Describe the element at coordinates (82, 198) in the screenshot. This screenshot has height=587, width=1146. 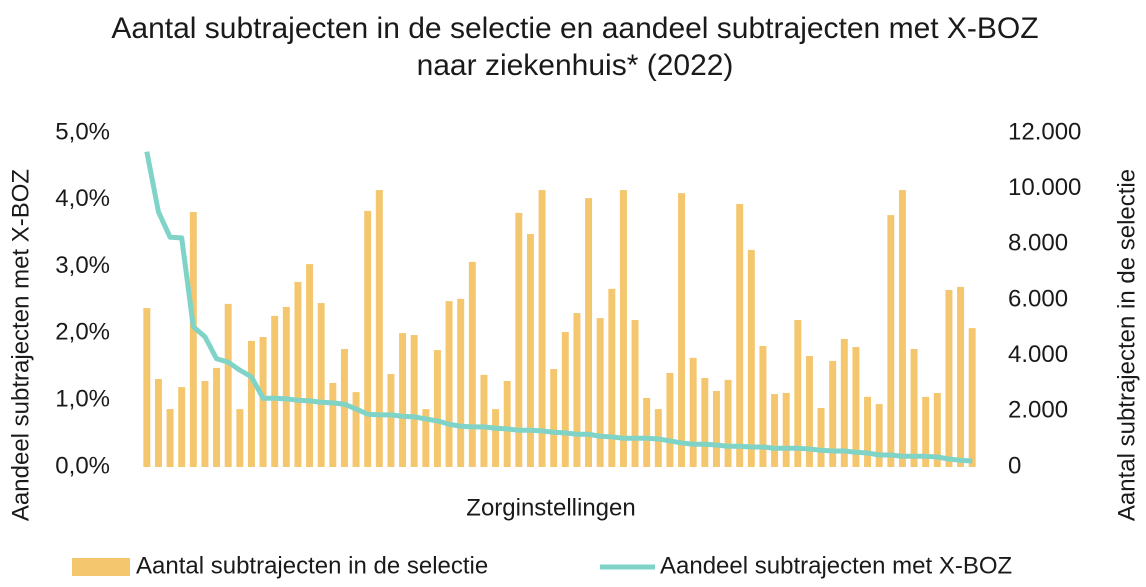
I see `y-tick-label: 4,0%` at that location.